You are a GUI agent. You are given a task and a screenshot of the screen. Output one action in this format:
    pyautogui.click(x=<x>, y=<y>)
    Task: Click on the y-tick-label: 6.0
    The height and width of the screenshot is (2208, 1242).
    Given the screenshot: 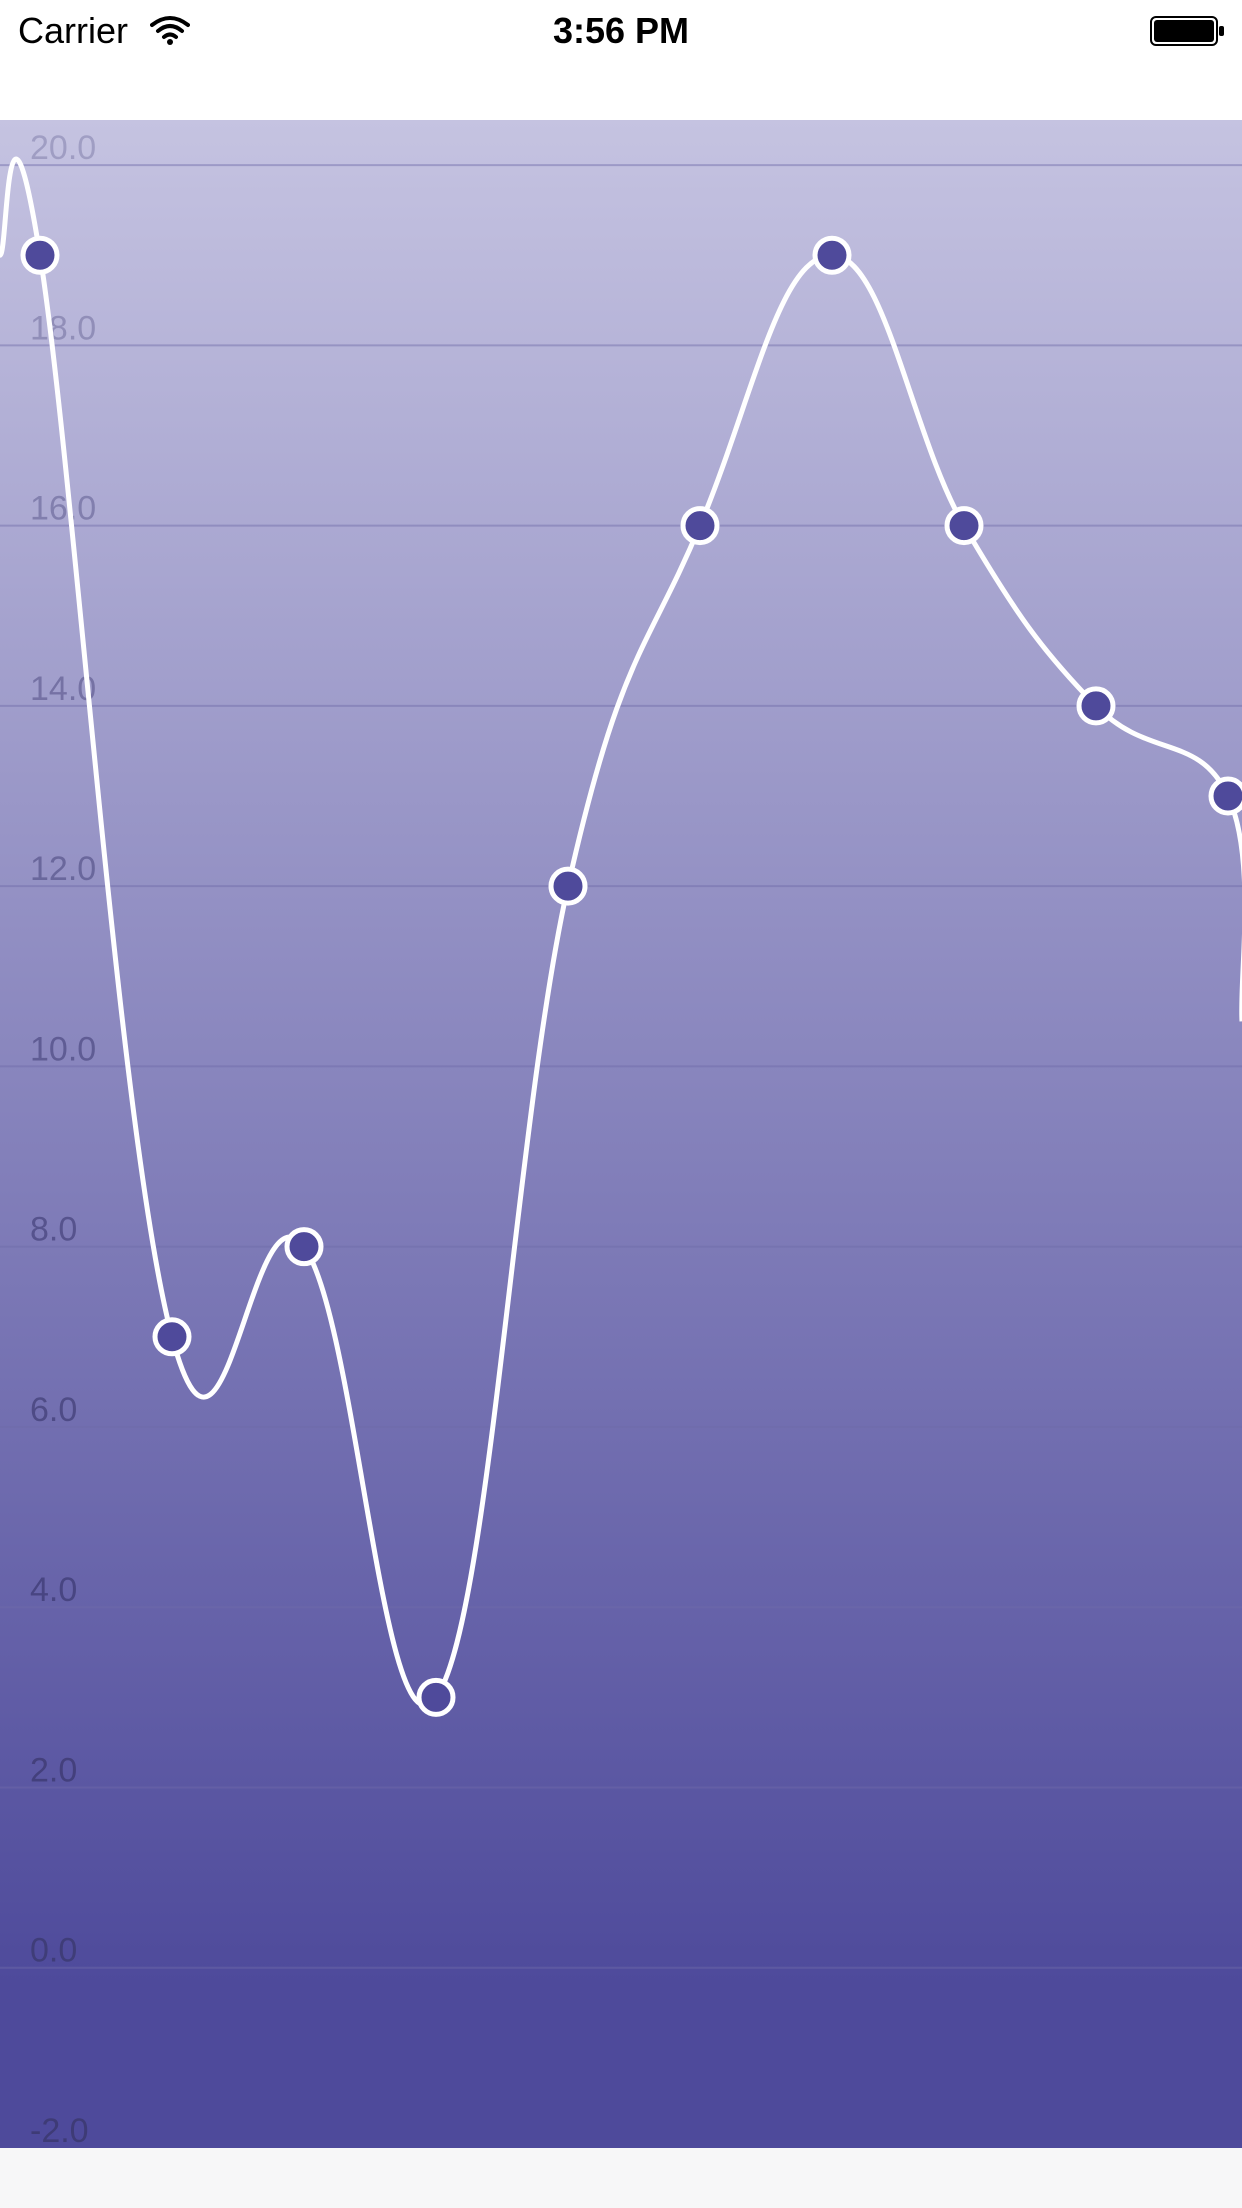 What is the action you would take?
    pyautogui.click(x=53, y=1410)
    